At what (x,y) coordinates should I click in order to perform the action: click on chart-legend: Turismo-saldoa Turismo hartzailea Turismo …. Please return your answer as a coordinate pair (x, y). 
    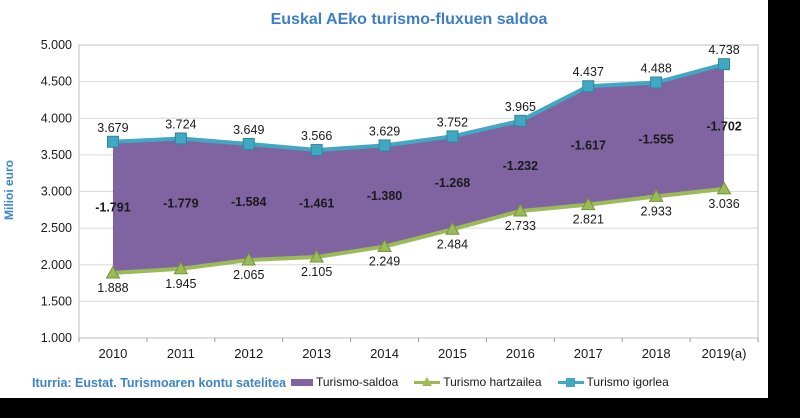
    Looking at the image, I should click on (480, 382).